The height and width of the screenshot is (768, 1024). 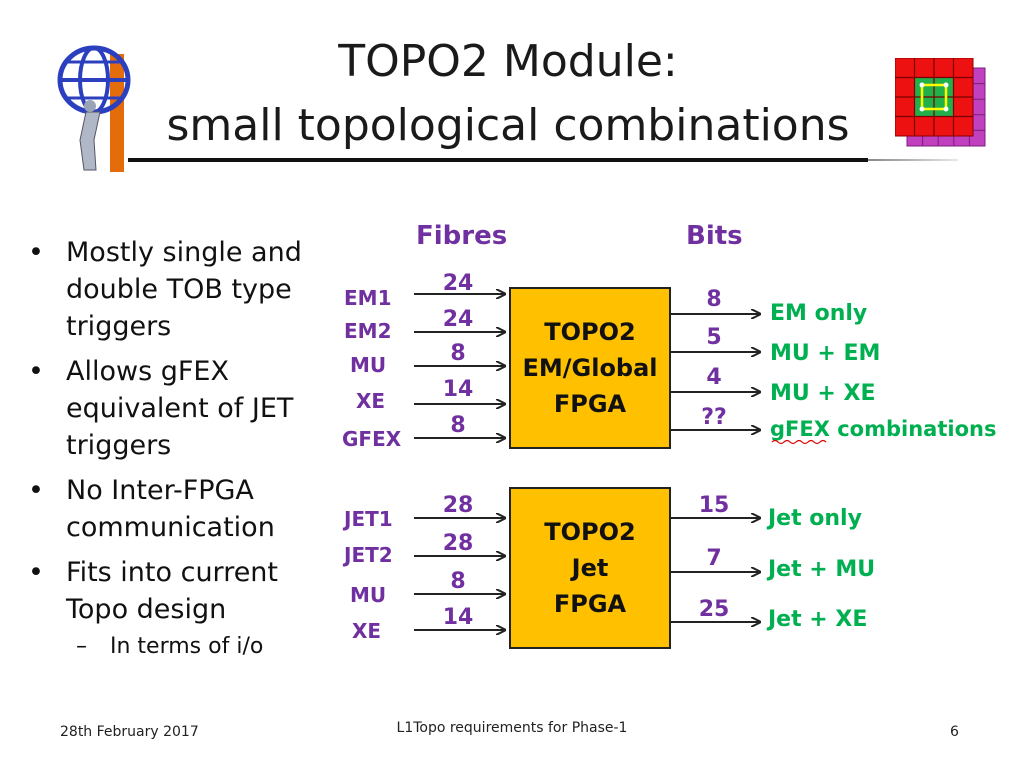 I want to click on title-underline, so click(x=498, y=160).